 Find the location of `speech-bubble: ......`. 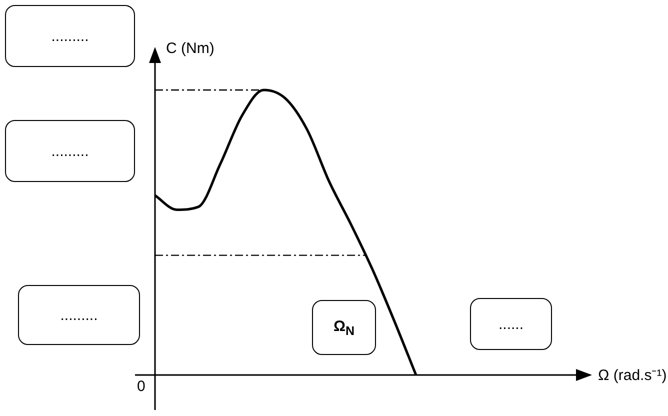

speech-bubble: ...... is located at coordinates (511, 324).